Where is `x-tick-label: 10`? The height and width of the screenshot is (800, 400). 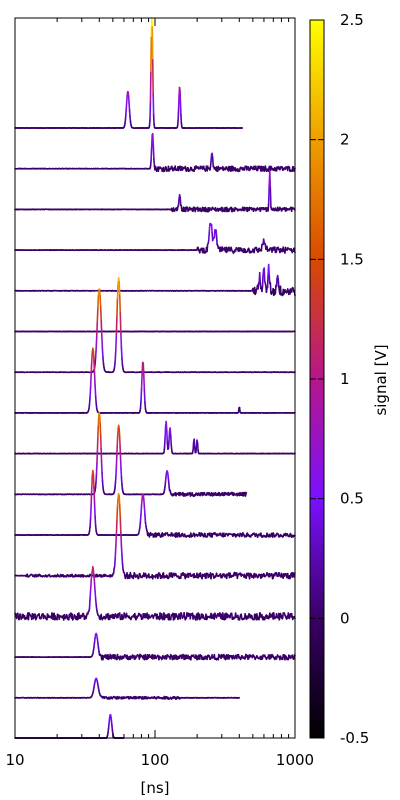 x-tick-label: 10 is located at coordinates (14, 760).